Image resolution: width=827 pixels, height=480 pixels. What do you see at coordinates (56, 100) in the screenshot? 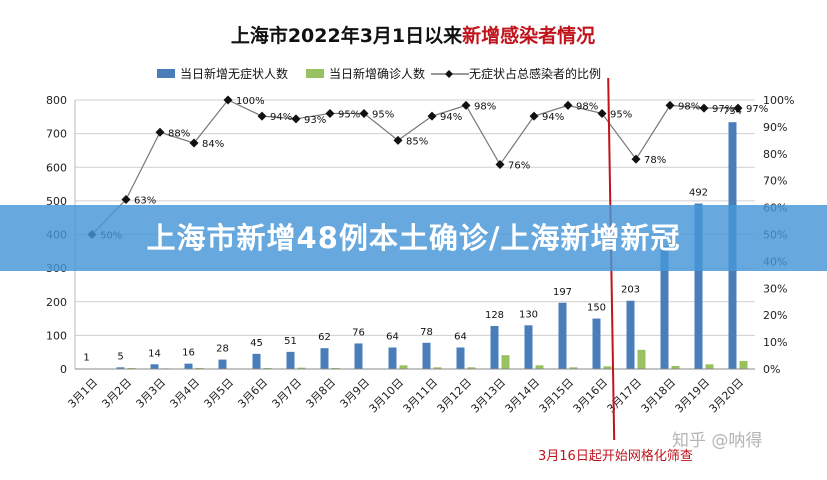
I see `y-left-tick-label: 800` at bounding box center [56, 100].